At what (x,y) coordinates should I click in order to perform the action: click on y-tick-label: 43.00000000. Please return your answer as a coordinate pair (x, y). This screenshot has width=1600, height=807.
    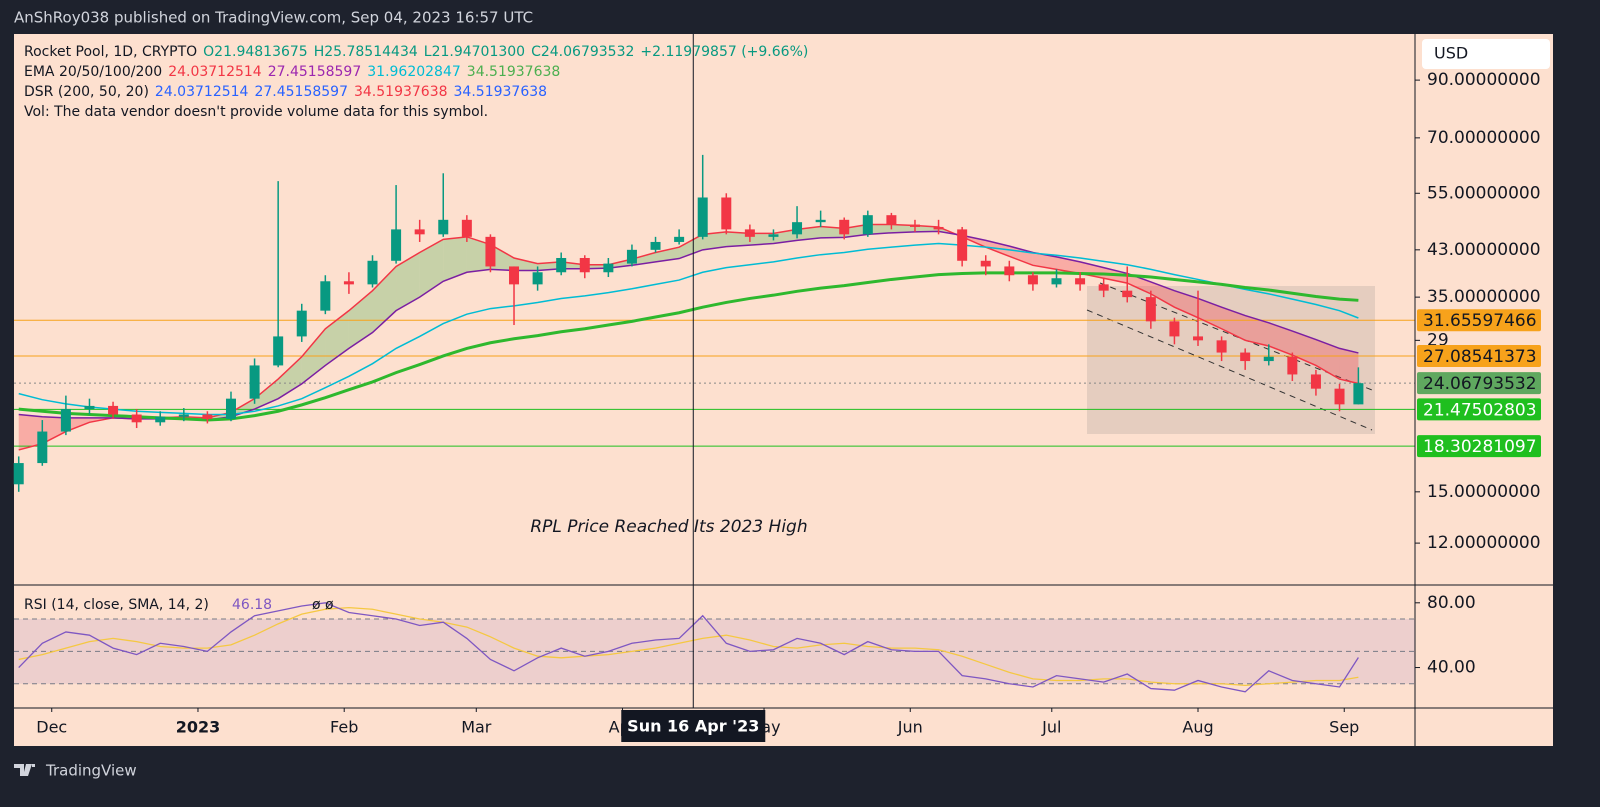
    Looking at the image, I should click on (1484, 250).